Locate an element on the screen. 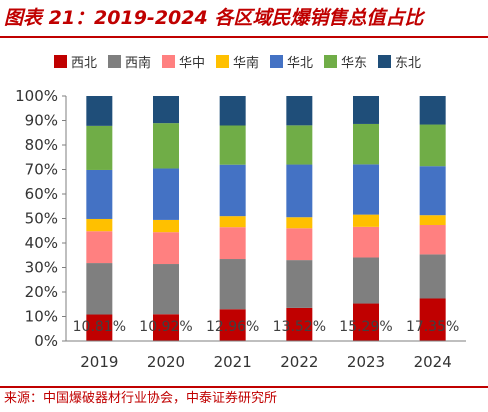 The image size is (488, 412). data-label: 13.52% is located at coordinates (299, 327).